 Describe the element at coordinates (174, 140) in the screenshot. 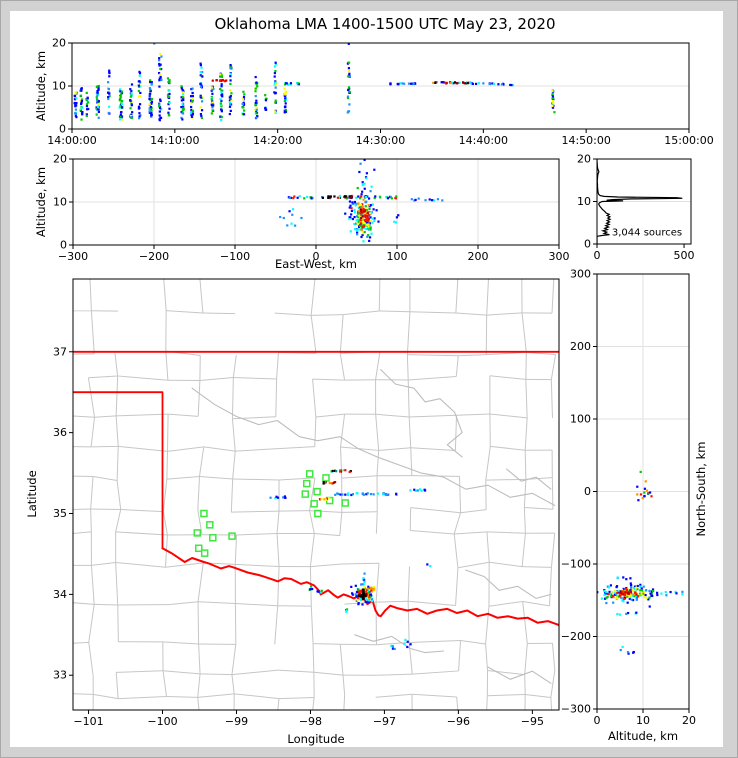

I see `svg-text: 14:10:00` at that location.